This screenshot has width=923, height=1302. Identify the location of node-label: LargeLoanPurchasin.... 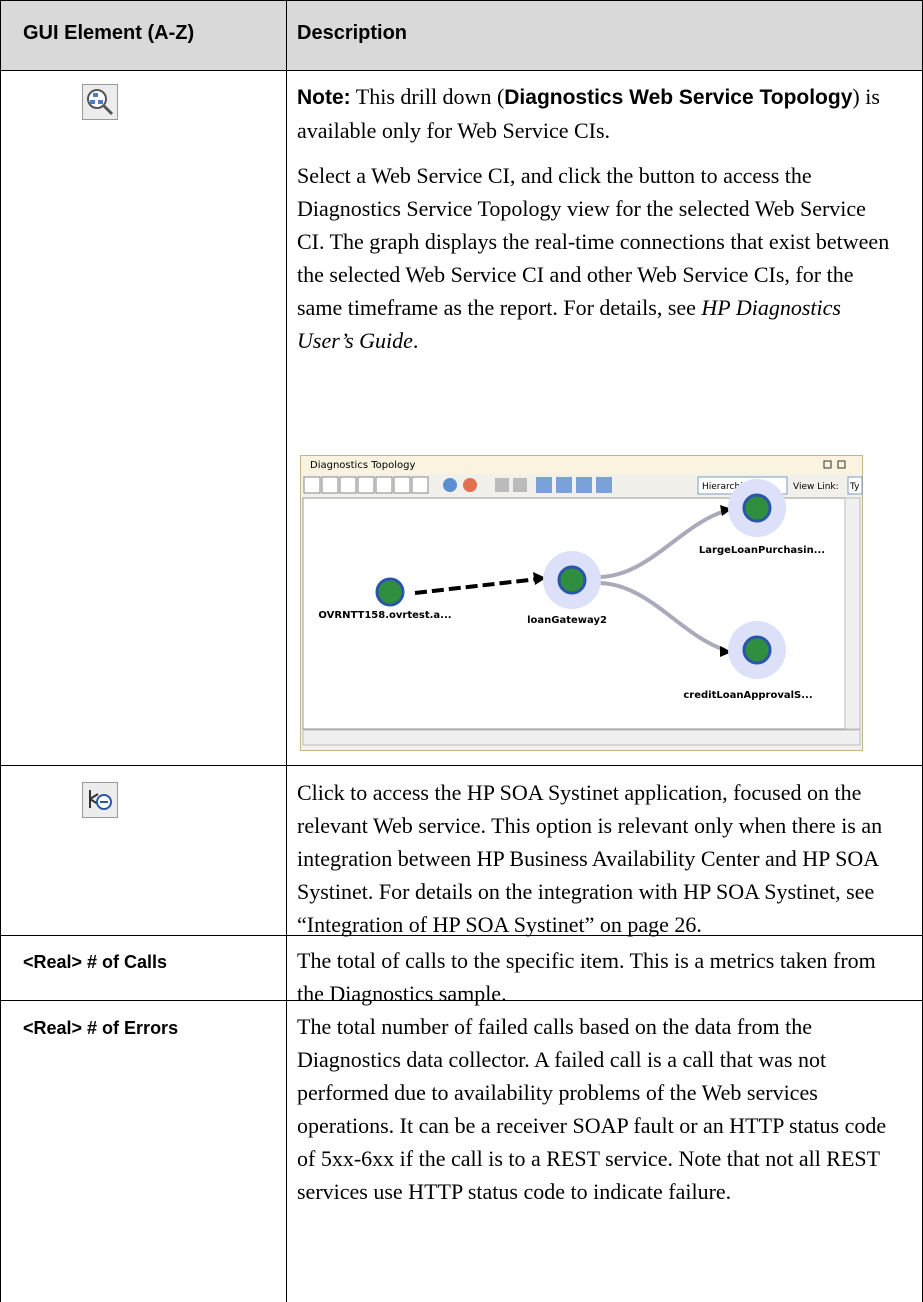
(762, 550).